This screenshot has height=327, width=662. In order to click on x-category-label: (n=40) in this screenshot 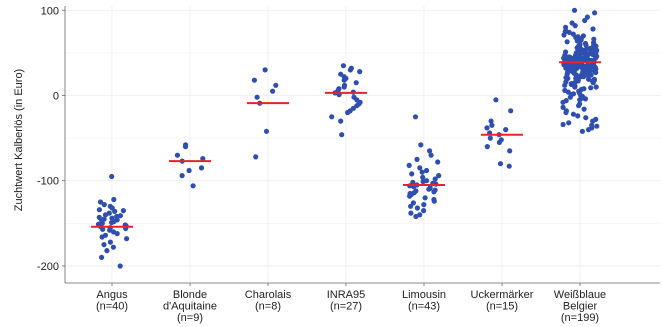, I will do `click(112, 307)`.